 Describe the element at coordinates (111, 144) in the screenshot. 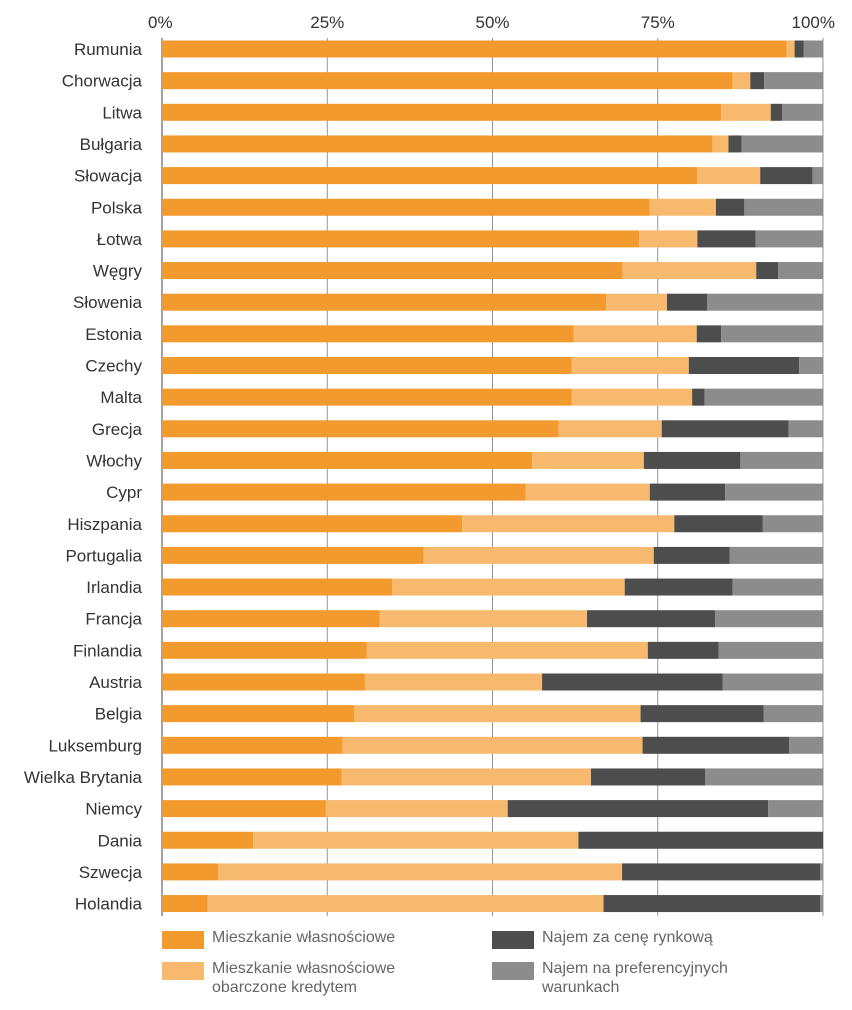

I see `category-label: Bułgaria` at that location.